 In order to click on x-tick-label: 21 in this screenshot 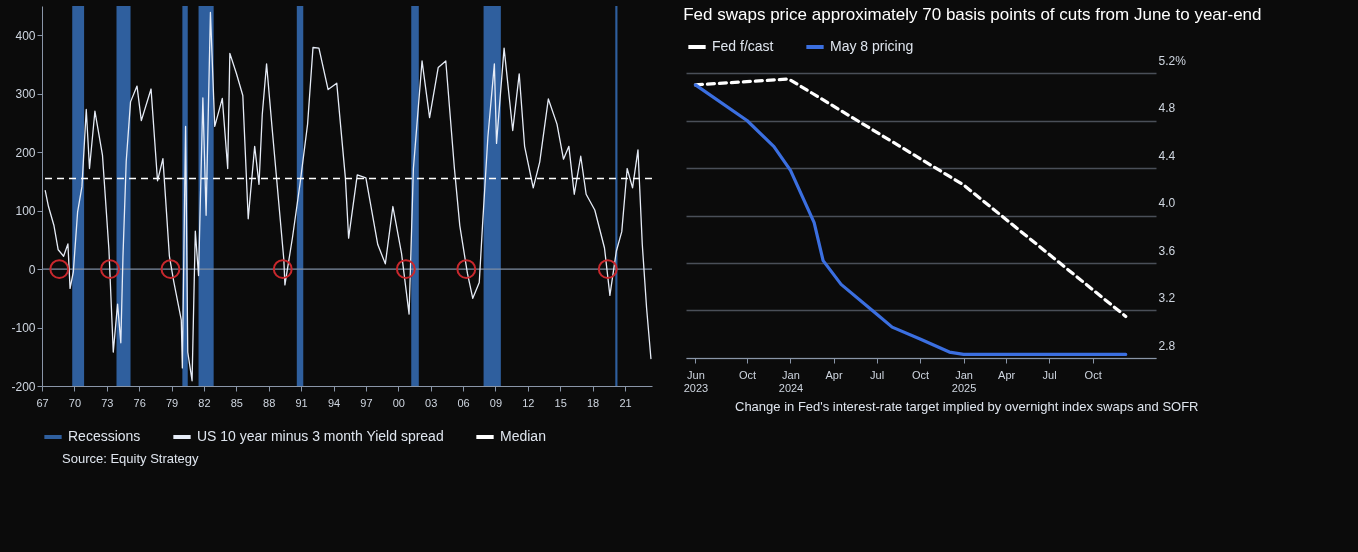, I will do `click(625, 402)`.